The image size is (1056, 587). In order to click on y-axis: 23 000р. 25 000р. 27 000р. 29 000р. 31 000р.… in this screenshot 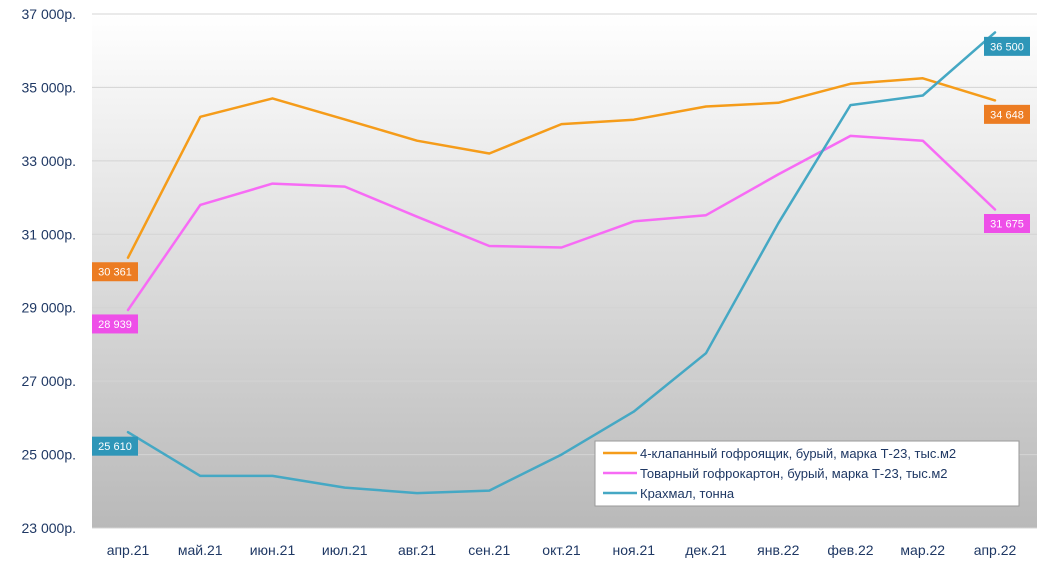, I will do `click(49, 271)`.